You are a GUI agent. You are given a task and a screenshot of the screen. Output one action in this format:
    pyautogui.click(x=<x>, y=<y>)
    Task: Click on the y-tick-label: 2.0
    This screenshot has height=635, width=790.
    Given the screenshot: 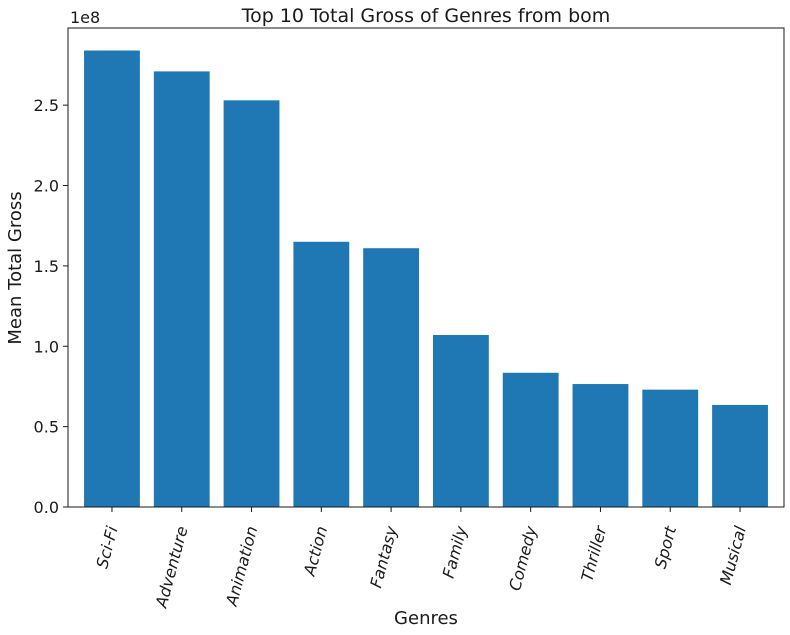 What is the action you would take?
    pyautogui.click(x=46, y=186)
    